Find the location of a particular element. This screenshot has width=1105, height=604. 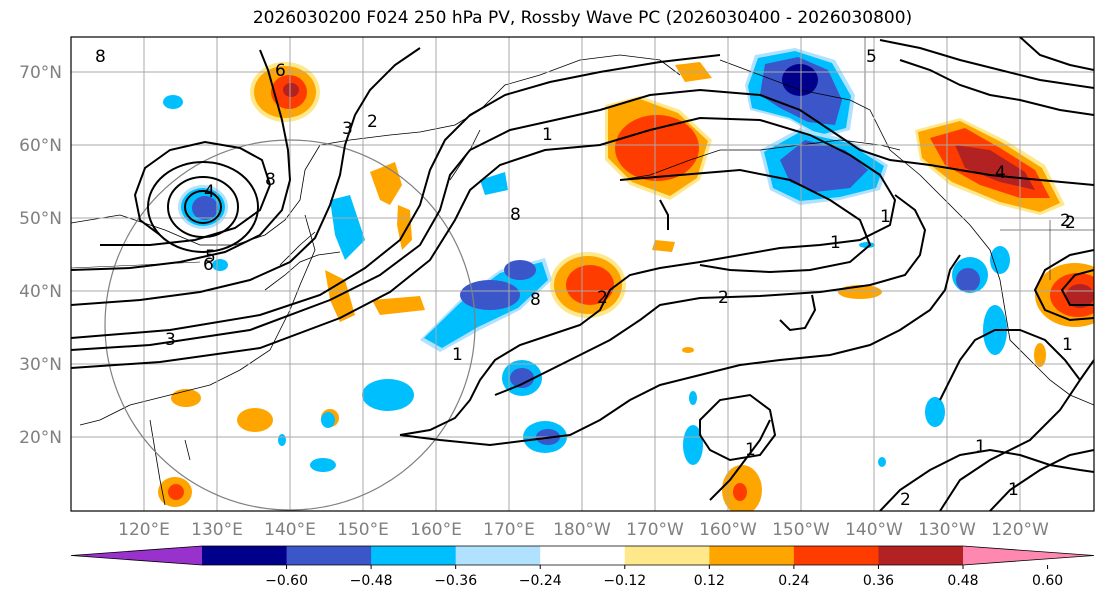

lon-tick-label: 170°W is located at coordinates (655, 530).